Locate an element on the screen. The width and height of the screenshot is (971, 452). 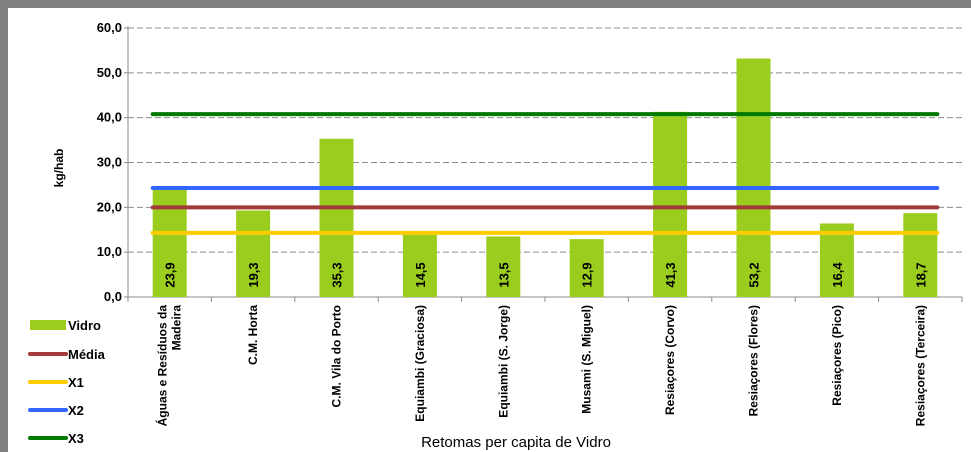
legend: Vidro Média X1 X2 X3 is located at coordinates (67, 382).